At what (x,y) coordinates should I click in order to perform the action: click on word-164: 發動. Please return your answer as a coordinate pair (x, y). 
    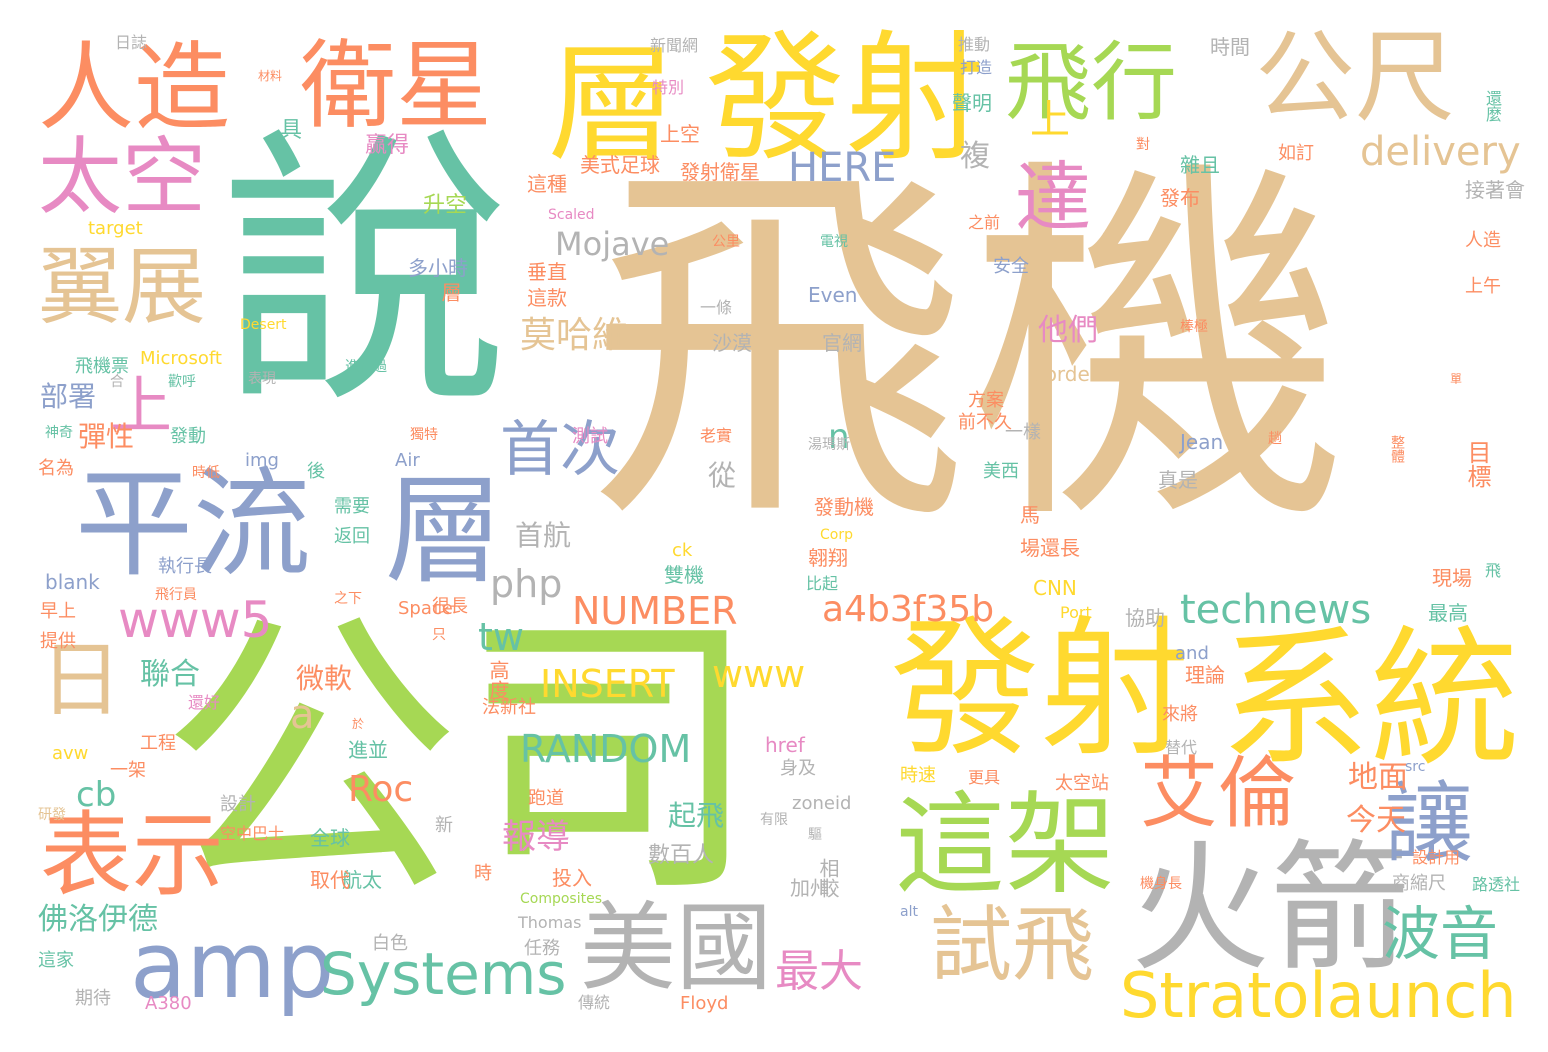
    Looking at the image, I should click on (188, 436).